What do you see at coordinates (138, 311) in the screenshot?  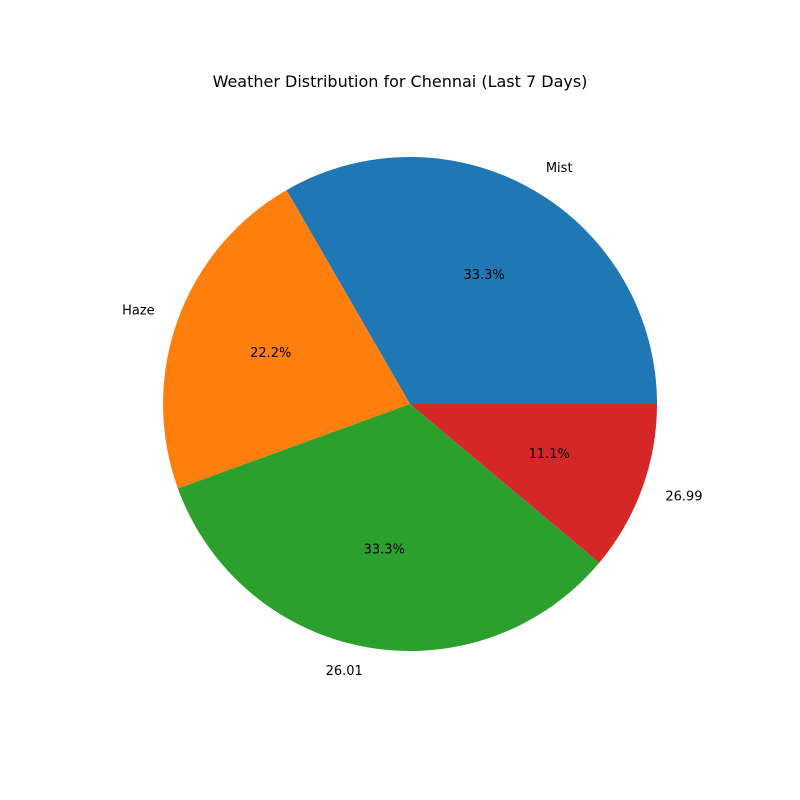 I see `slice-label-haze: Haze` at bounding box center [138, 311].